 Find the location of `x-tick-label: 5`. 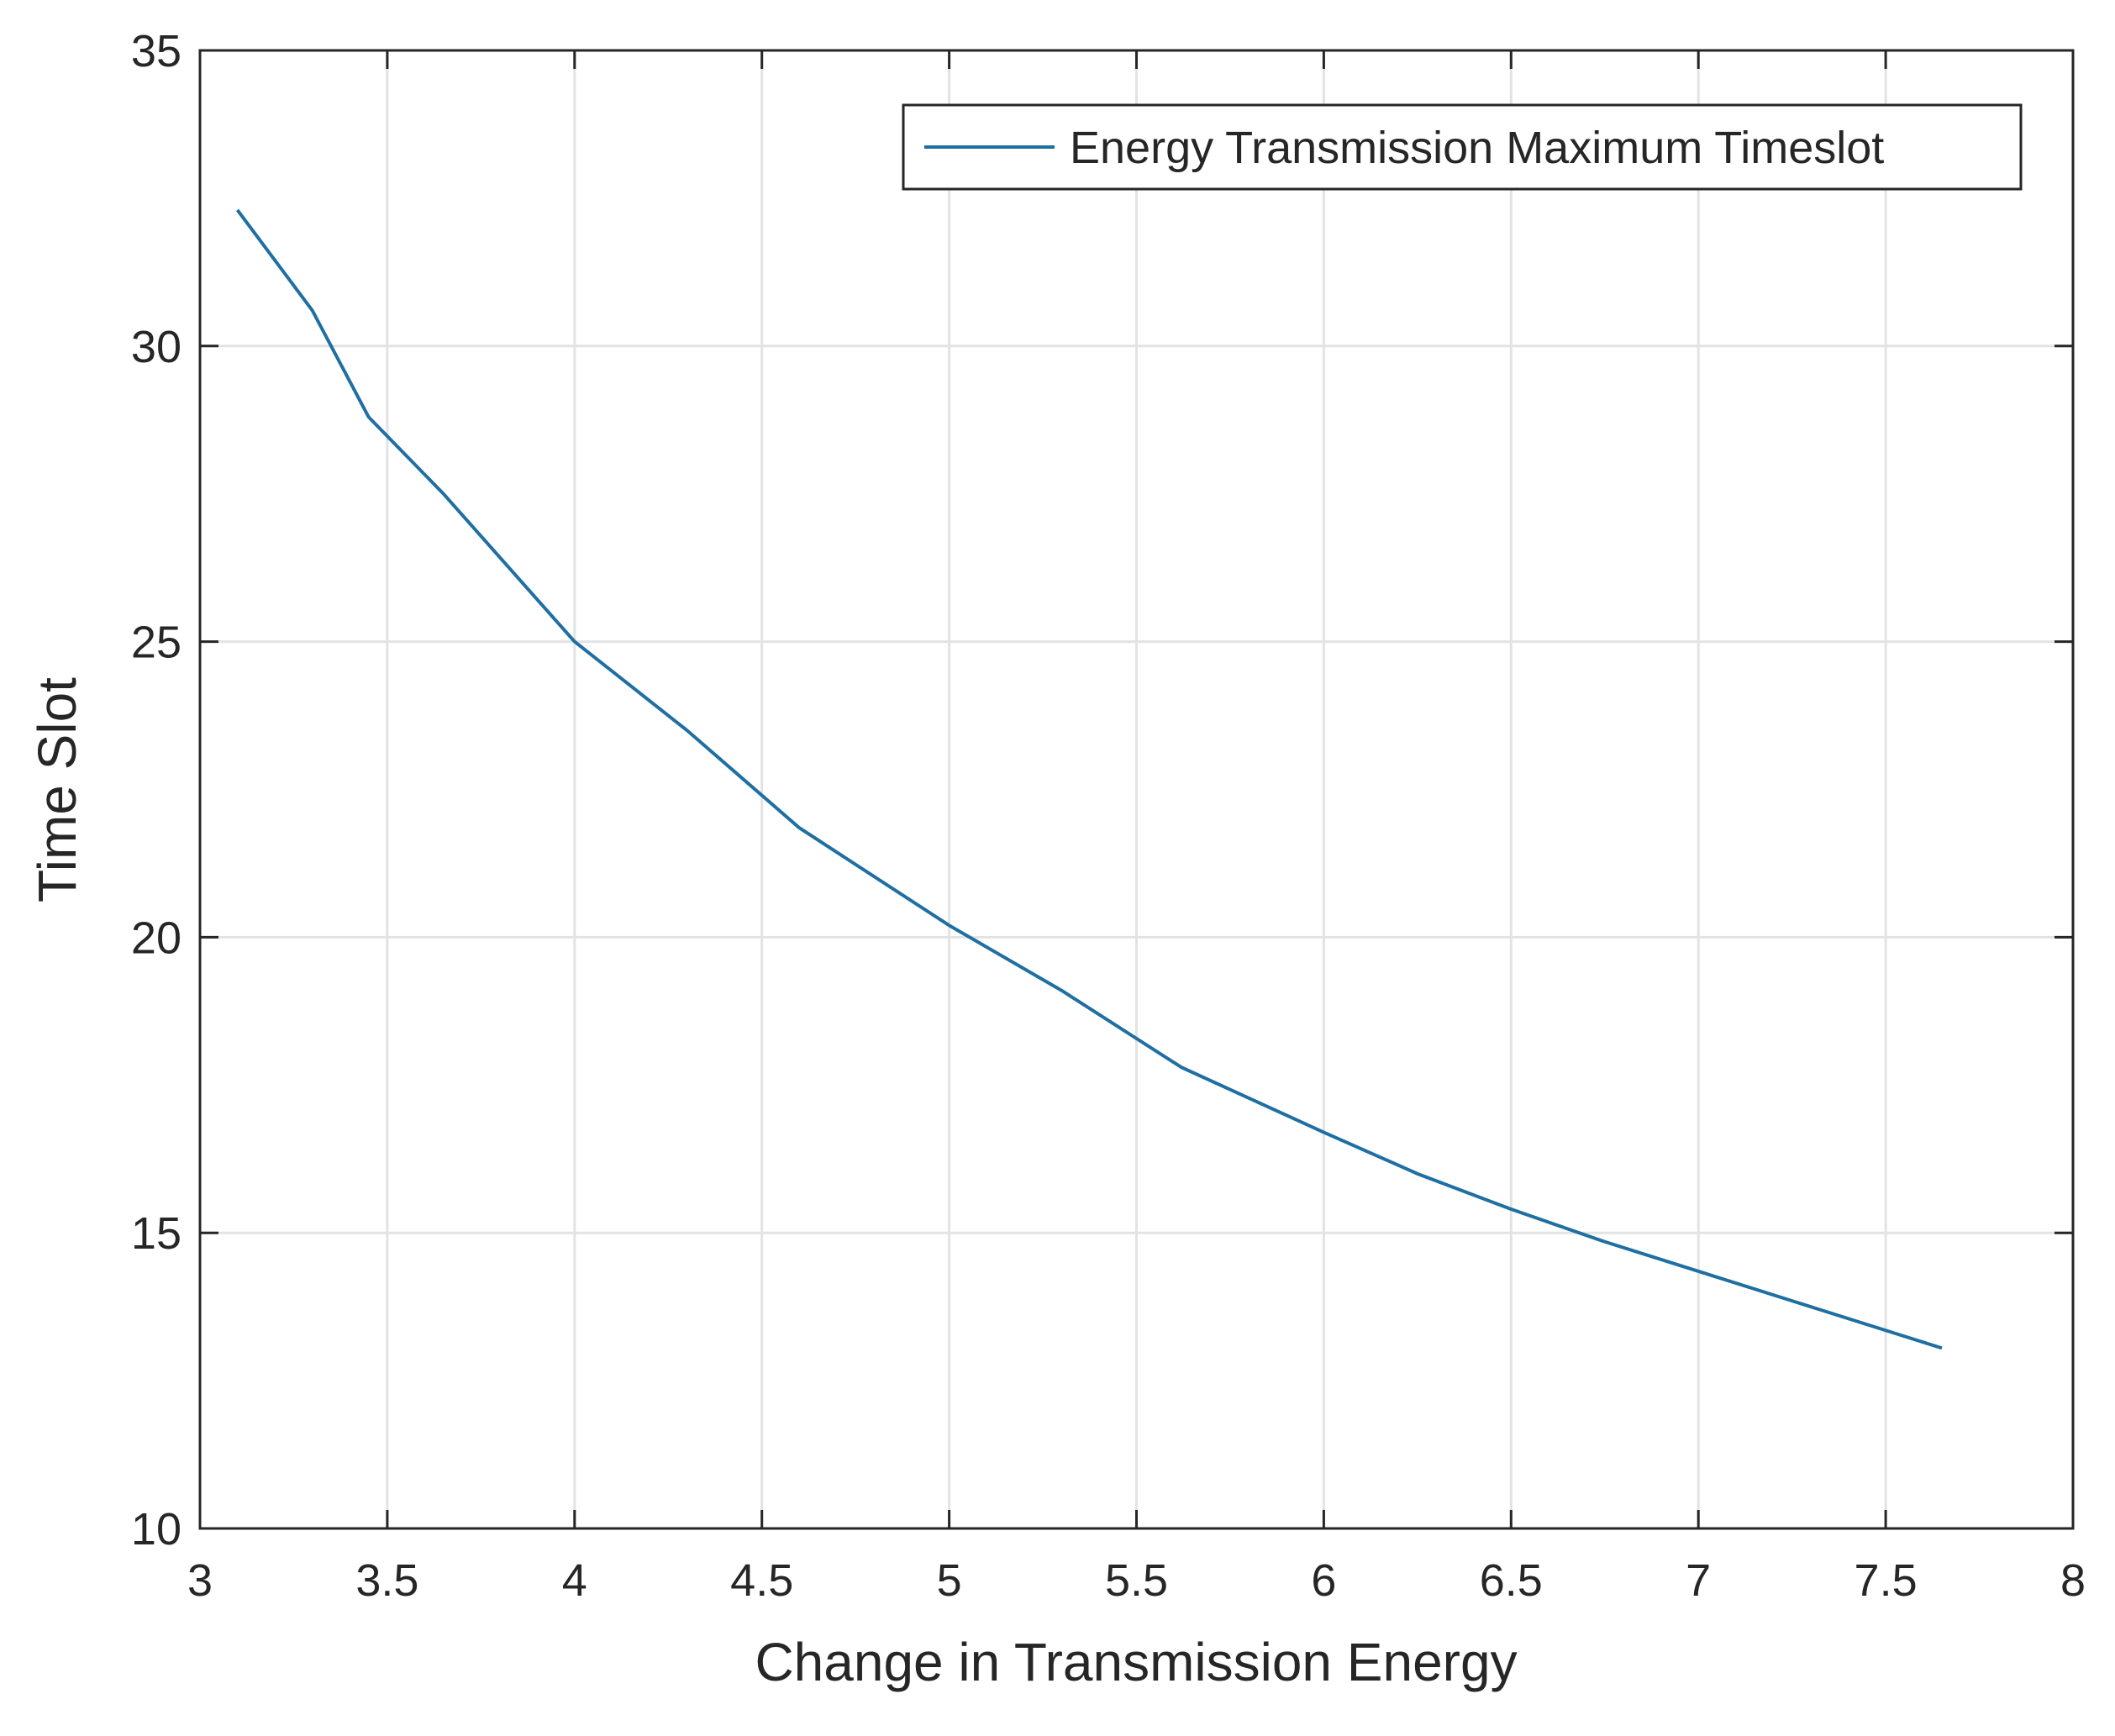

x-tick-label: 5 is located at coordinates (949, 1580).